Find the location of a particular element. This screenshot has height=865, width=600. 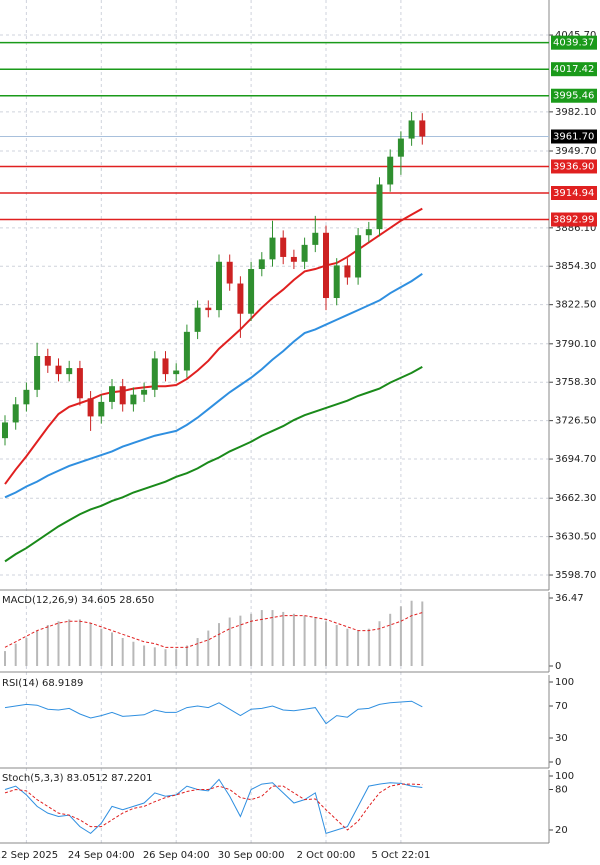

x-tick-label: 26 Sep 04:00 is located at coordinates (176, 855).